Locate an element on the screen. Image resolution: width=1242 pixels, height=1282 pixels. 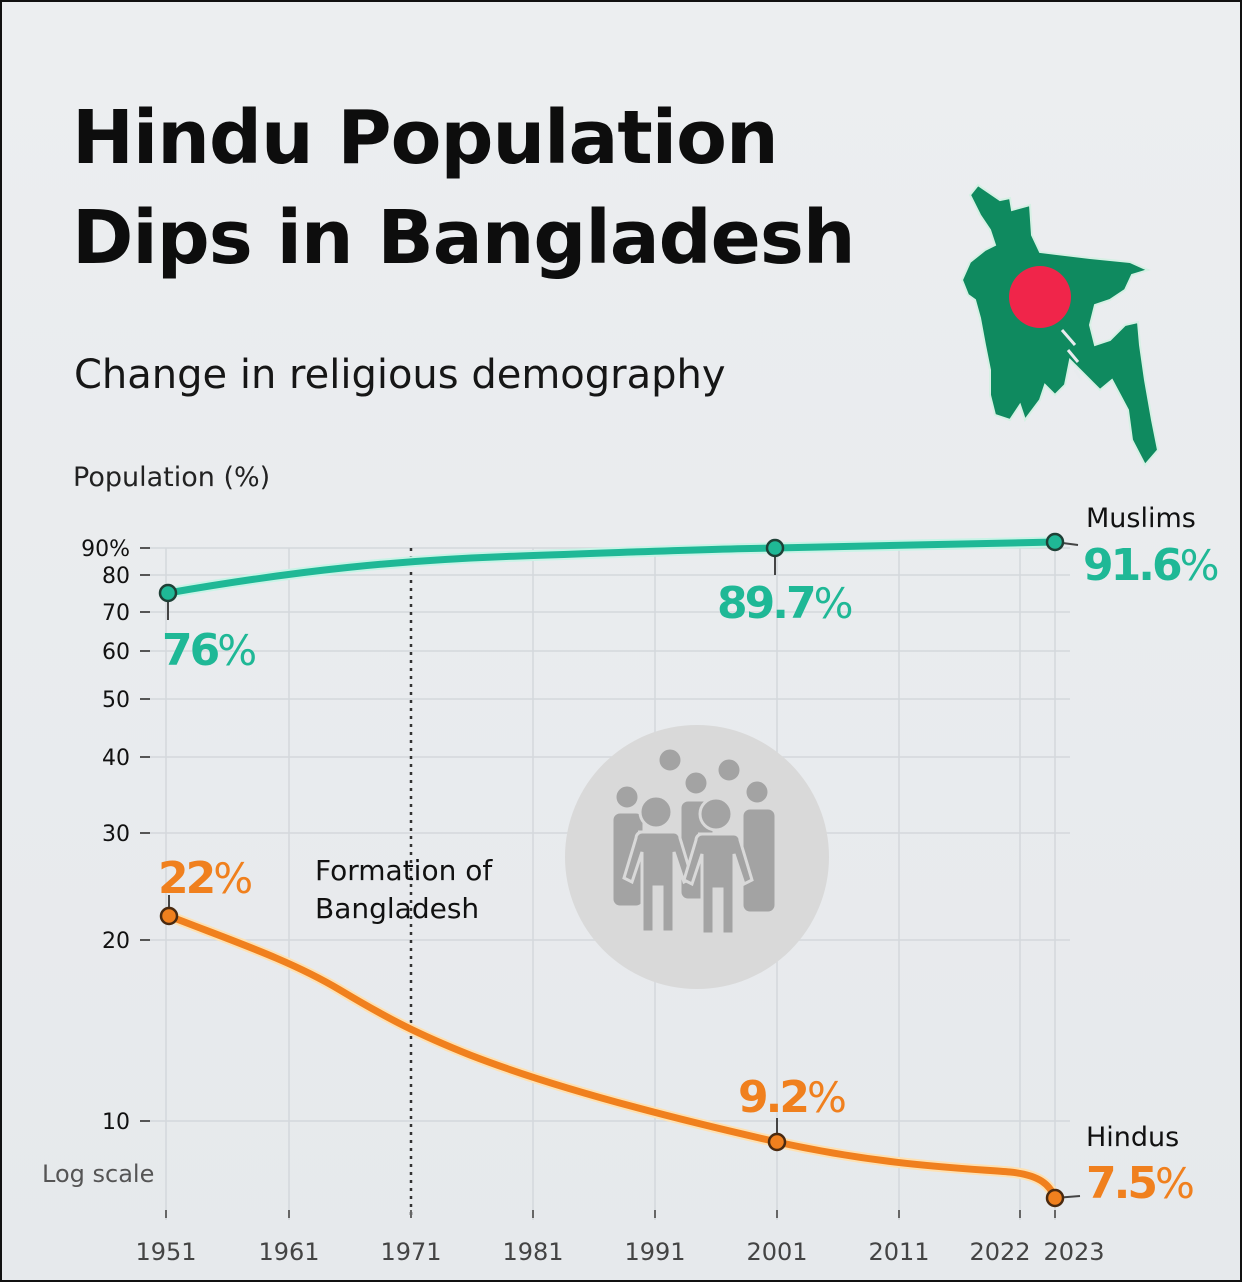
log-scale-note: Log scale is located at coordinates (98, 1174).